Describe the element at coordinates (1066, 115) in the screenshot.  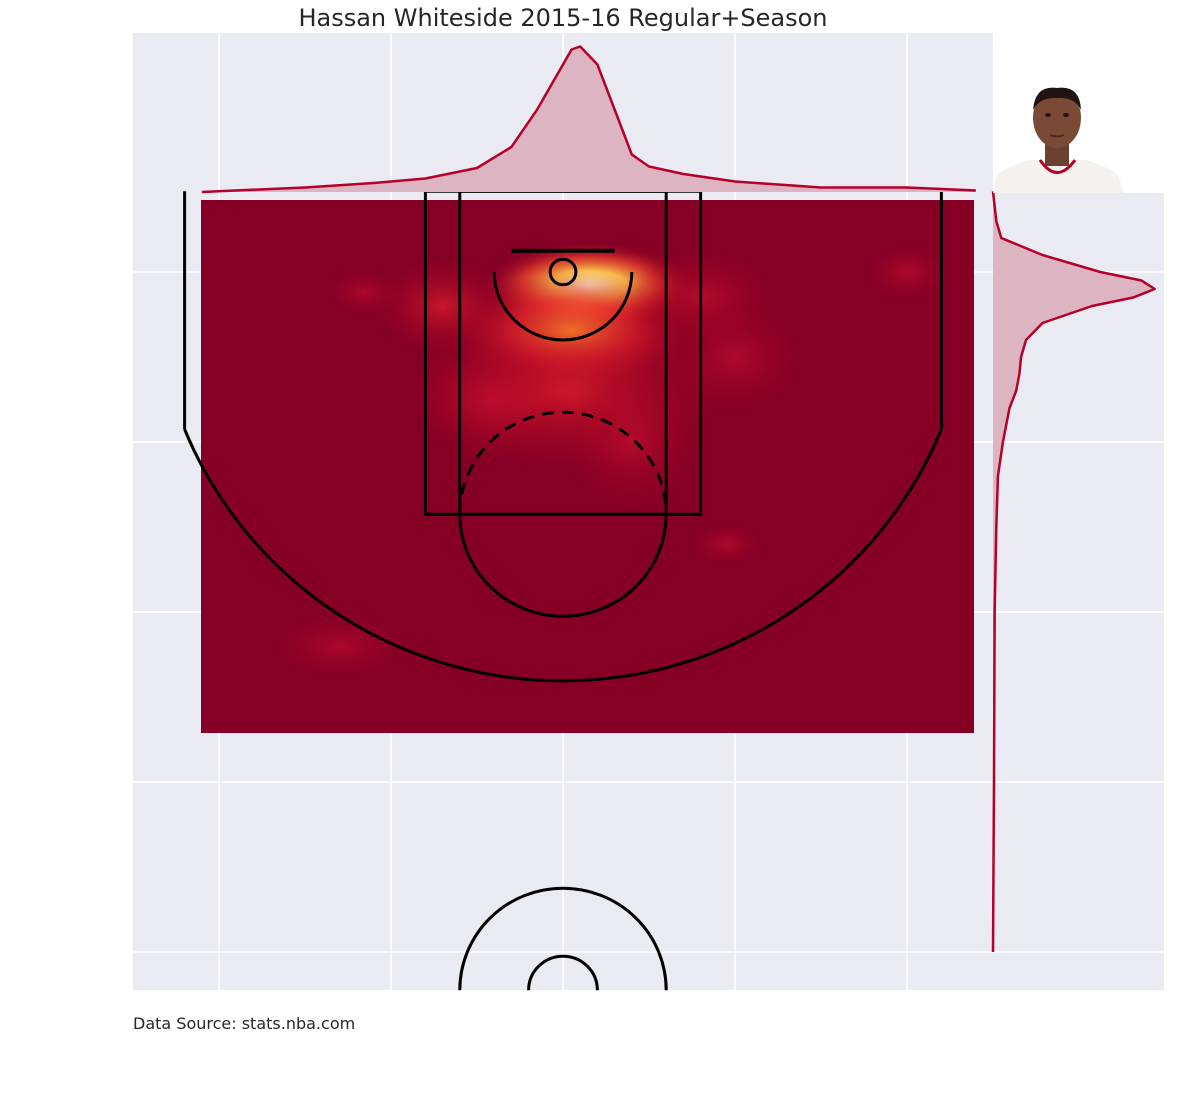
I see `eye-right` at that location.